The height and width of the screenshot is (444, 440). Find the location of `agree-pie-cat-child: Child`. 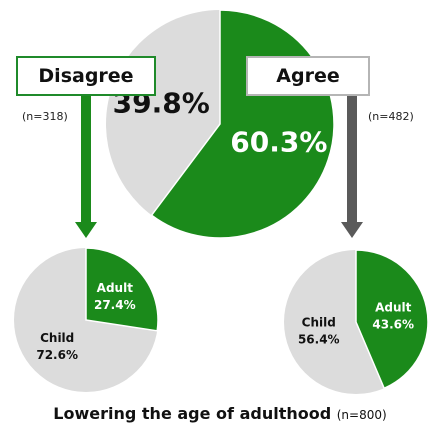

agree-pie-cat-child: Child is located at coordinates (319, 323).